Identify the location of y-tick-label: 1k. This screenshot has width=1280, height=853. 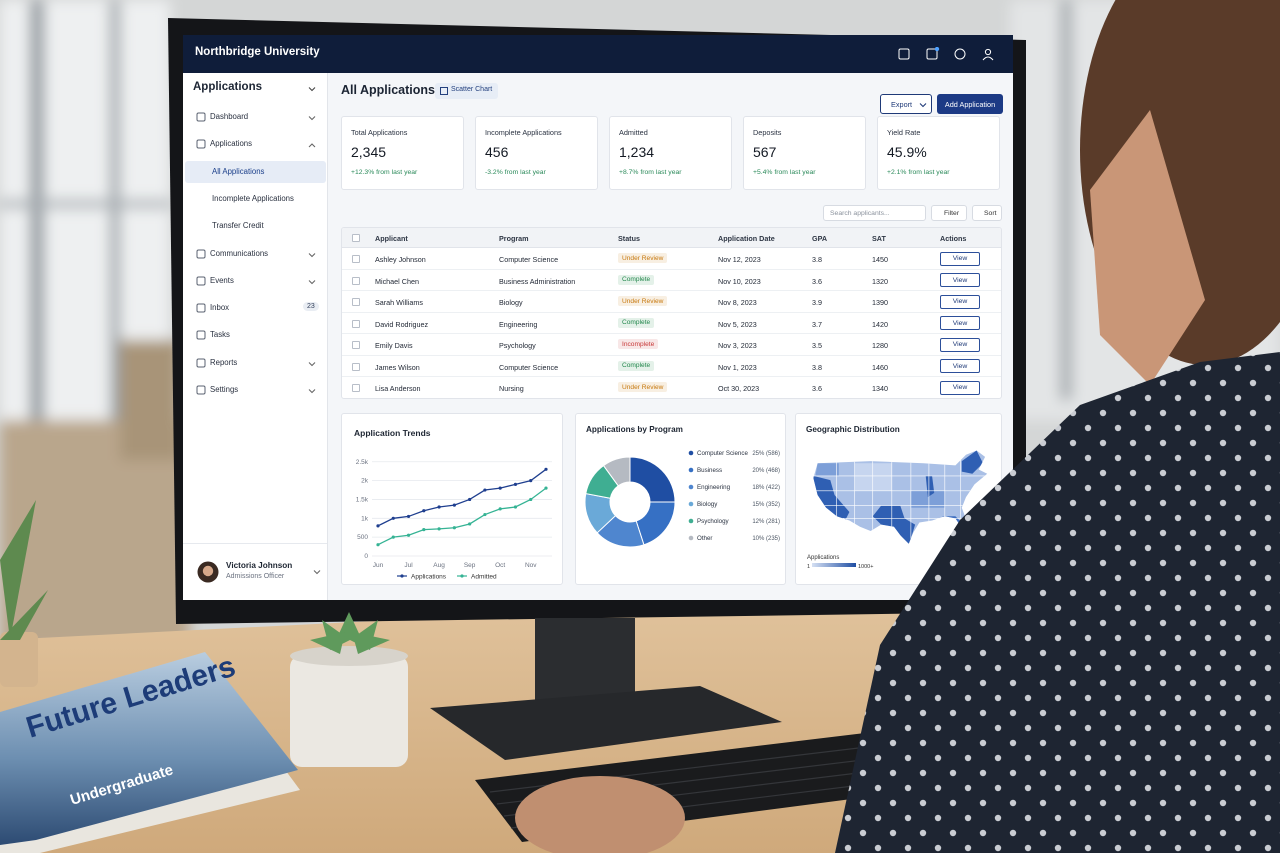
(365, 518).